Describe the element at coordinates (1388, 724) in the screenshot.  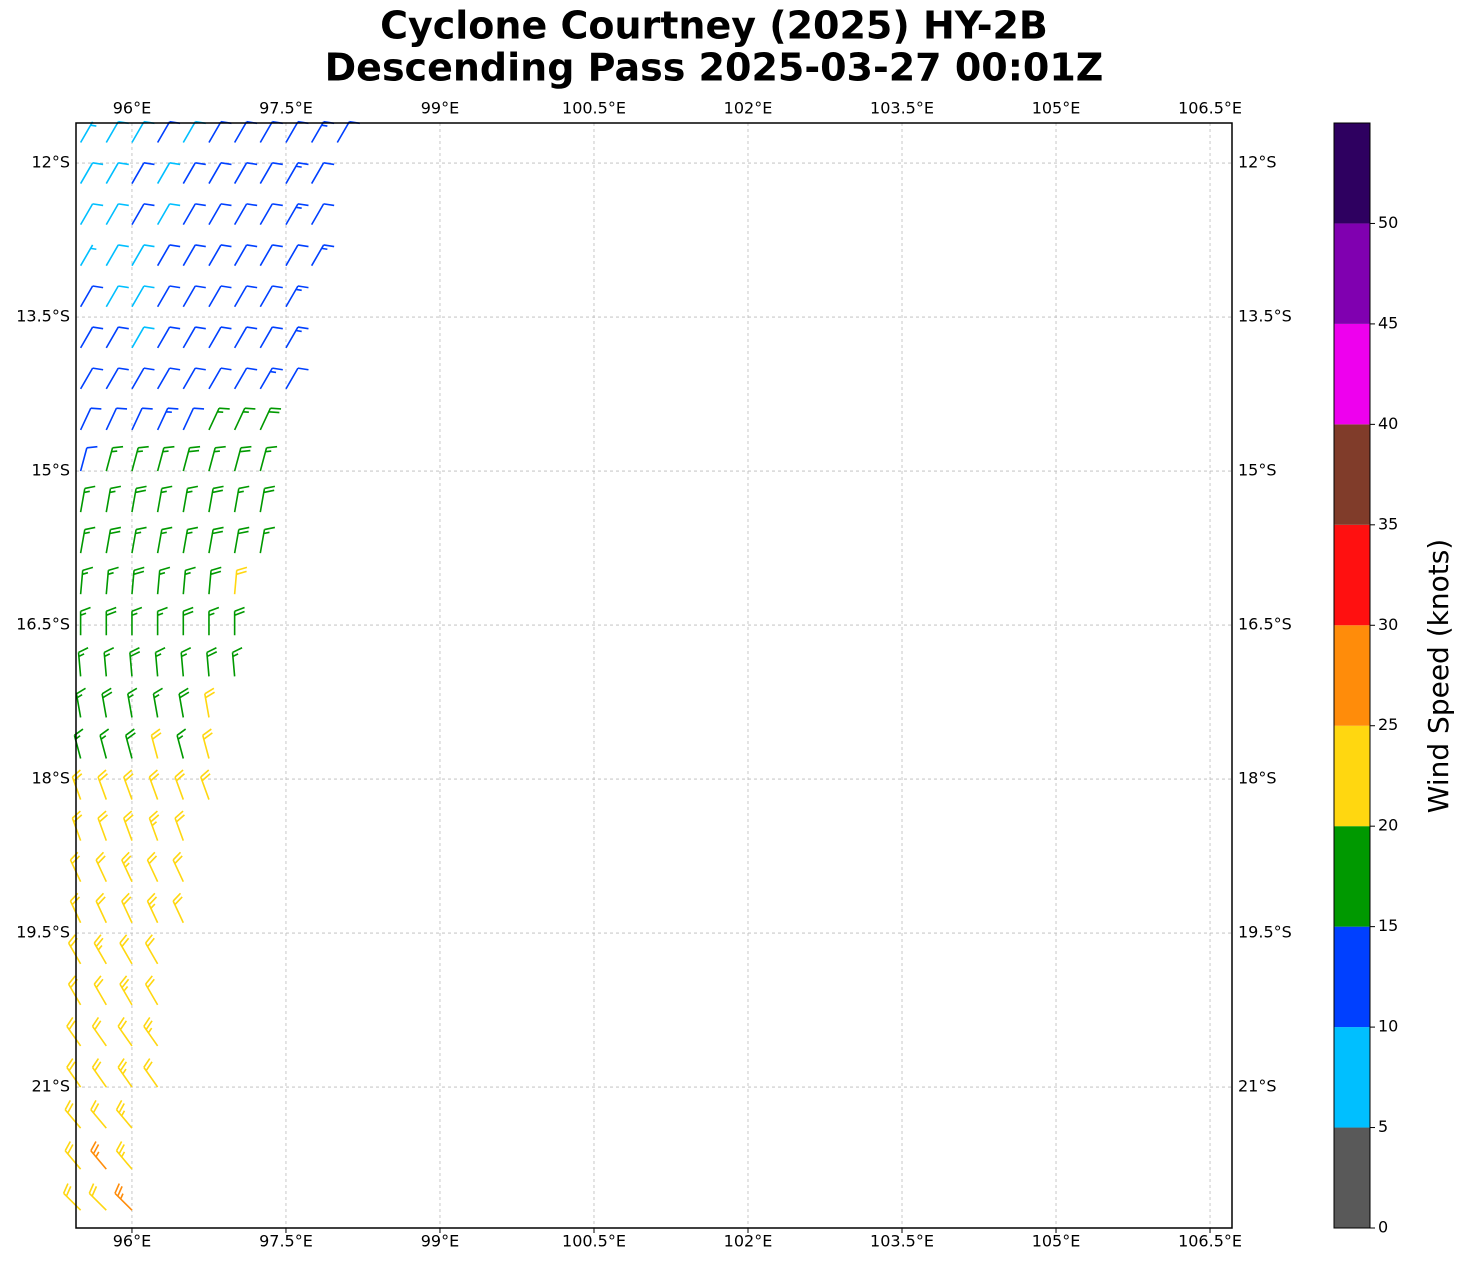
I see `colorbar-tick-label: 25` at that location.